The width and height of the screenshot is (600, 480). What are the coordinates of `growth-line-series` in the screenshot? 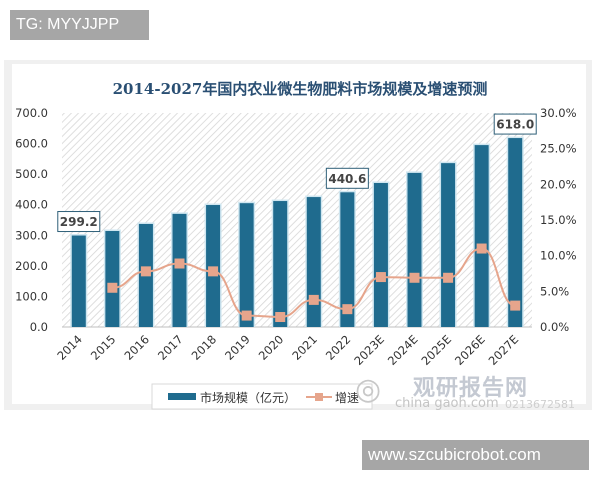 It's located at (314, 283).